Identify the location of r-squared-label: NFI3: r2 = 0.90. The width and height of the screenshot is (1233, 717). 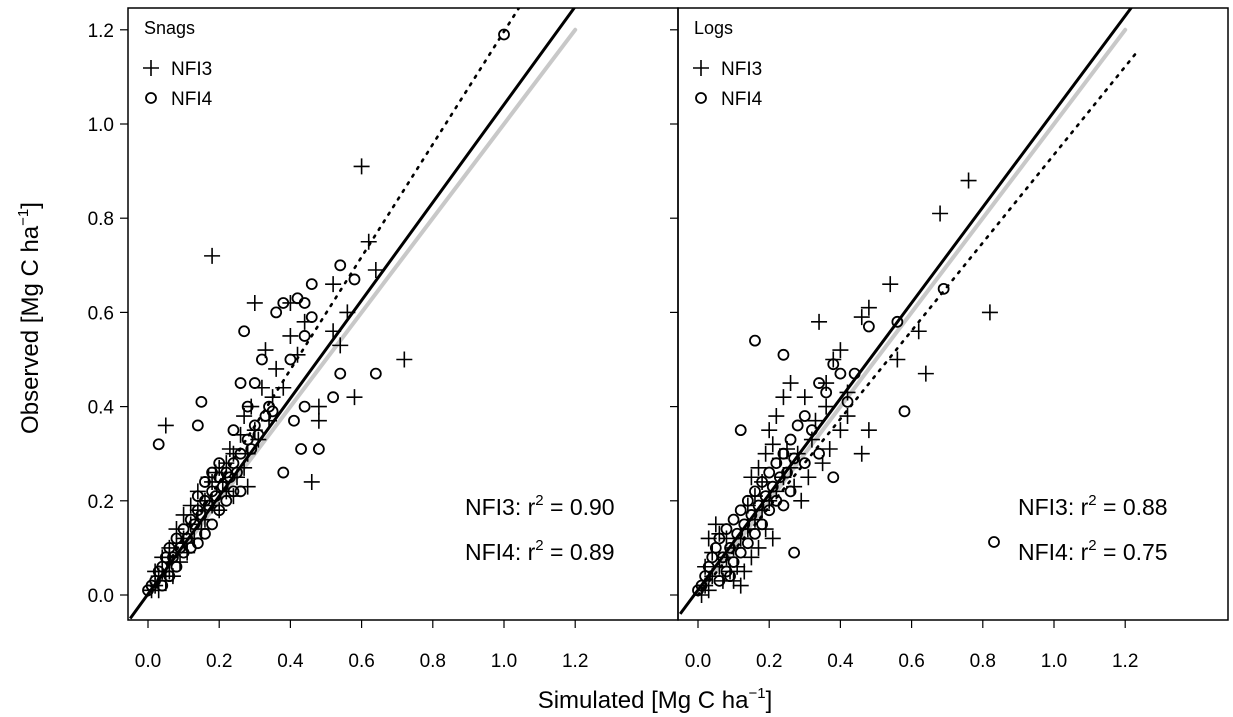
(540, 506).